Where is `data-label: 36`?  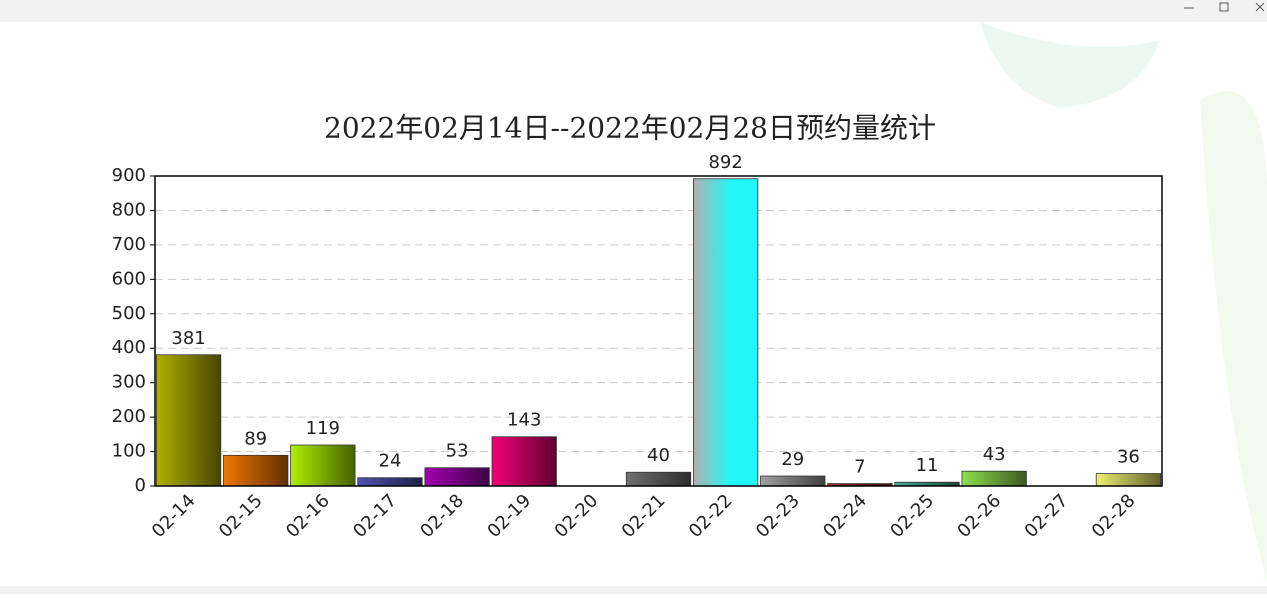 data-label: 36 is located at coordinates (1128, 457).